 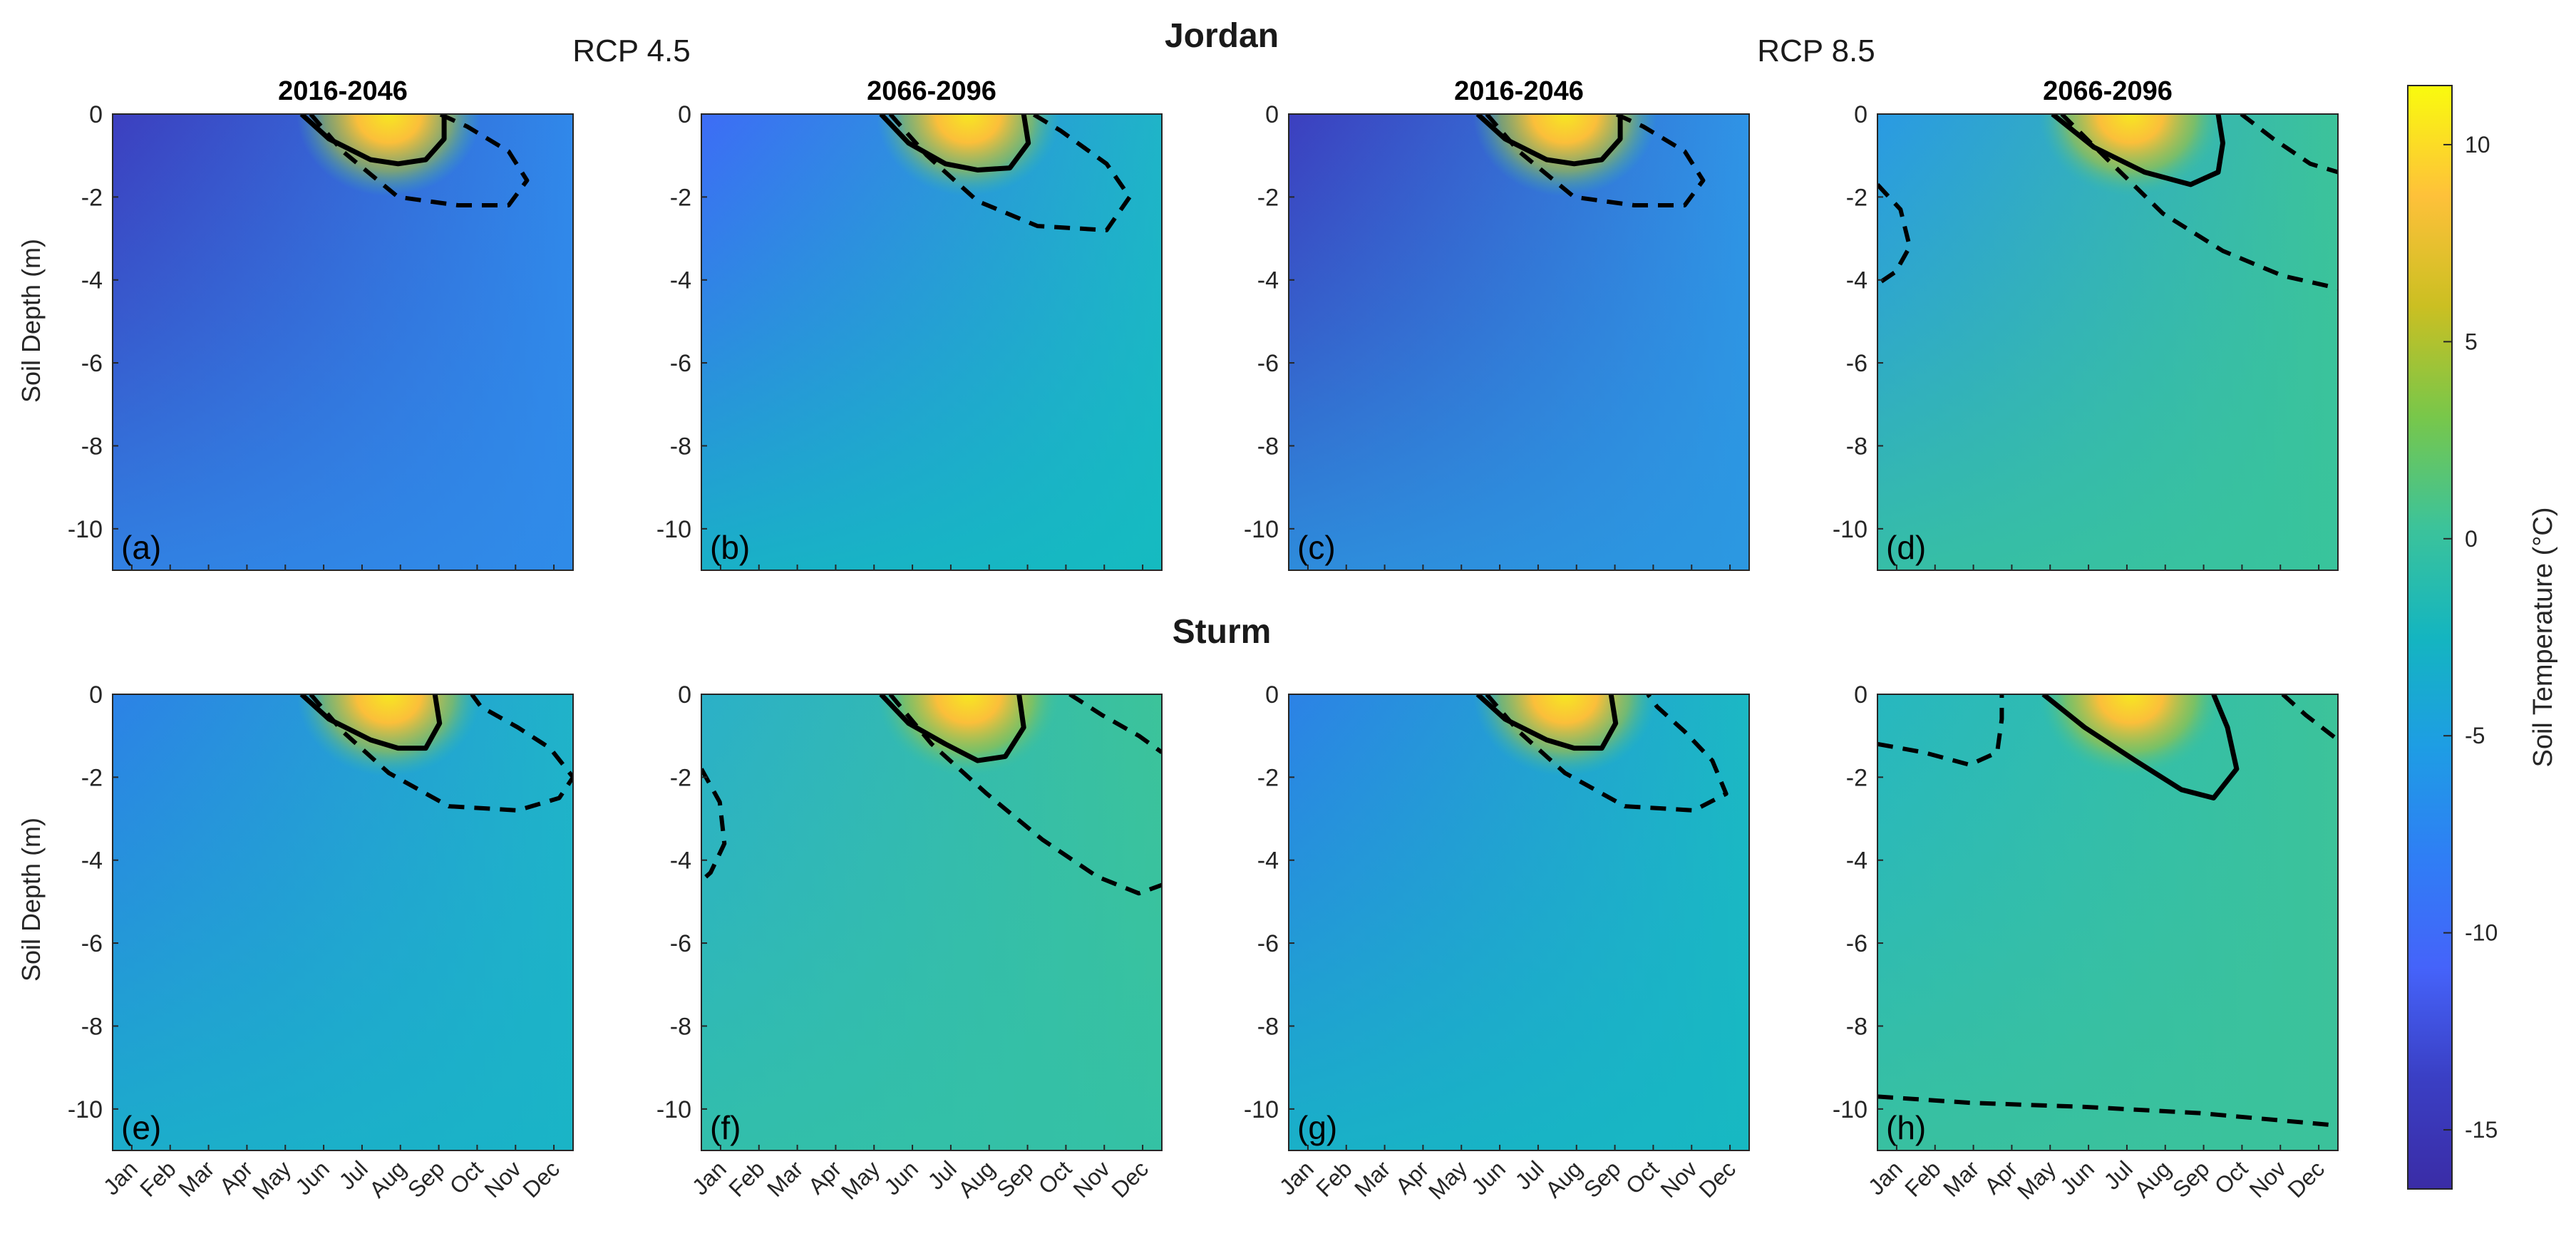 I want to click on panel-label: (f), so click(x=725, y=1127).